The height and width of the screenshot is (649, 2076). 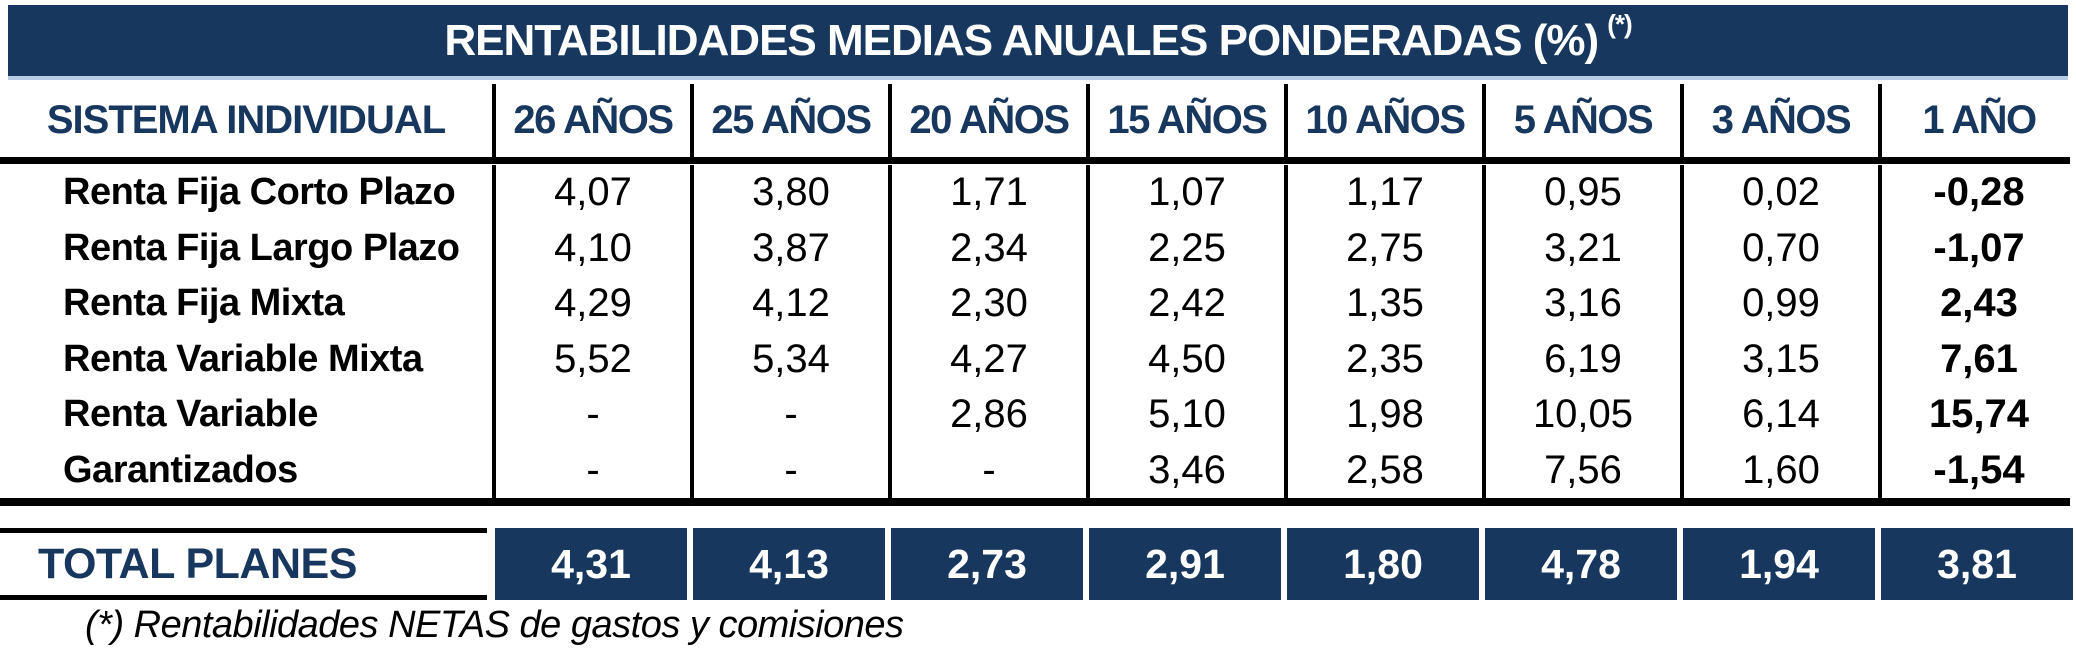 I want to click on value-cell: 1,60, so click(x=1779, y=470).